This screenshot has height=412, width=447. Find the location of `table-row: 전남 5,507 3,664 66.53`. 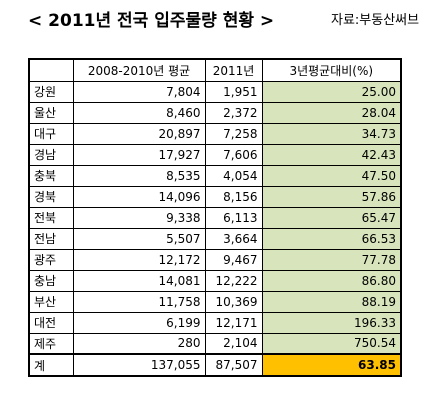

table-row: 전남 5,507 3,664 66.53 is located at coordinates (215, 238).